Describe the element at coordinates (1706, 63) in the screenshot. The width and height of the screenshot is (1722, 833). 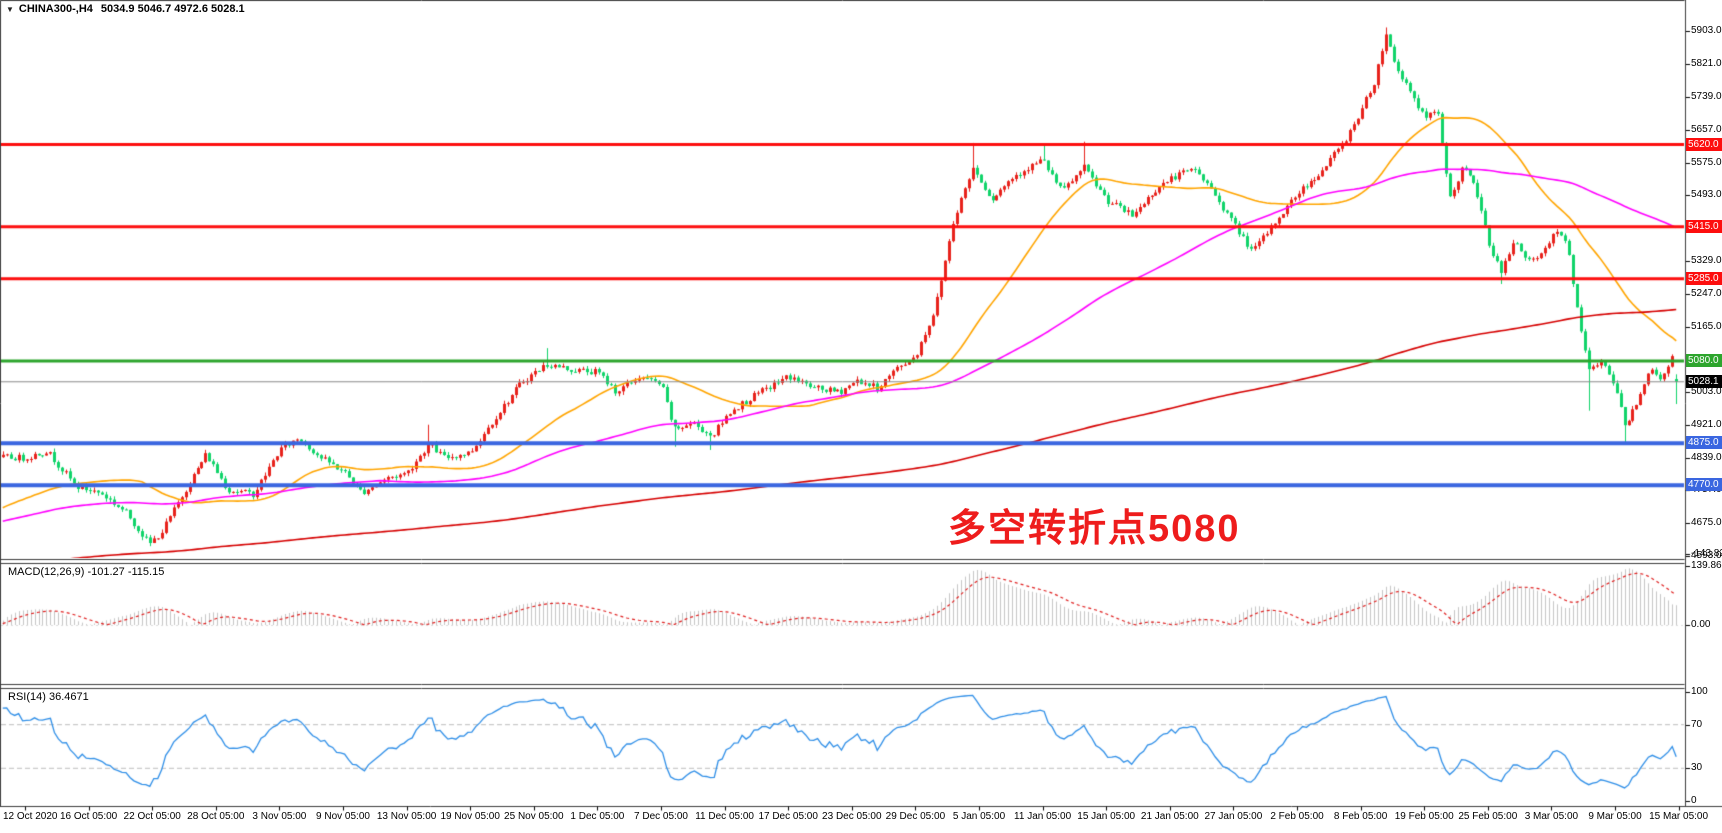
I see `price-tick-label: 5821.0` at that location.